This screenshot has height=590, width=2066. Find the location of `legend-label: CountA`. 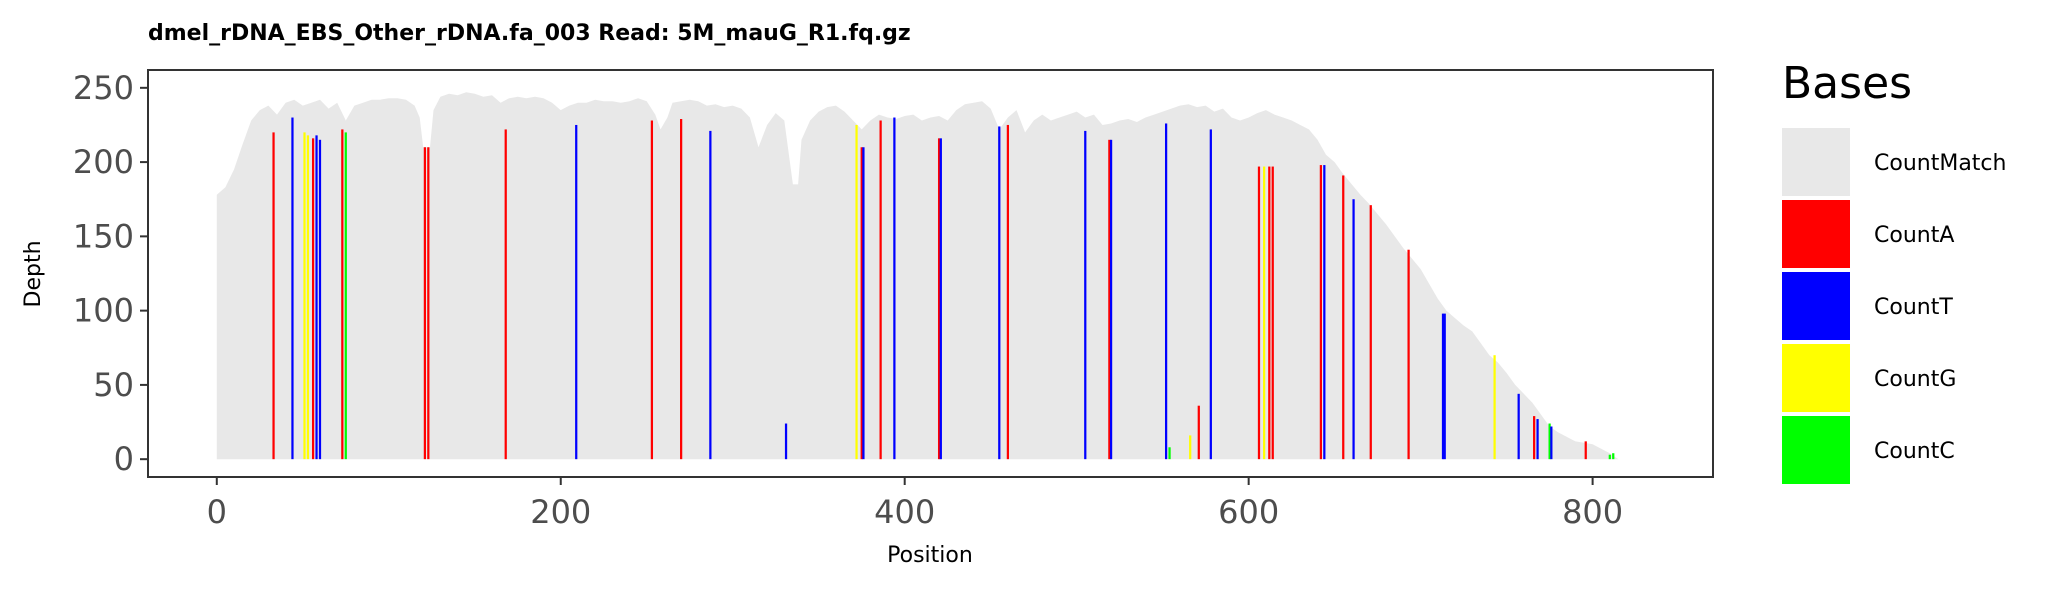

legend-label: CountA is located at coordinates (1914, 235).